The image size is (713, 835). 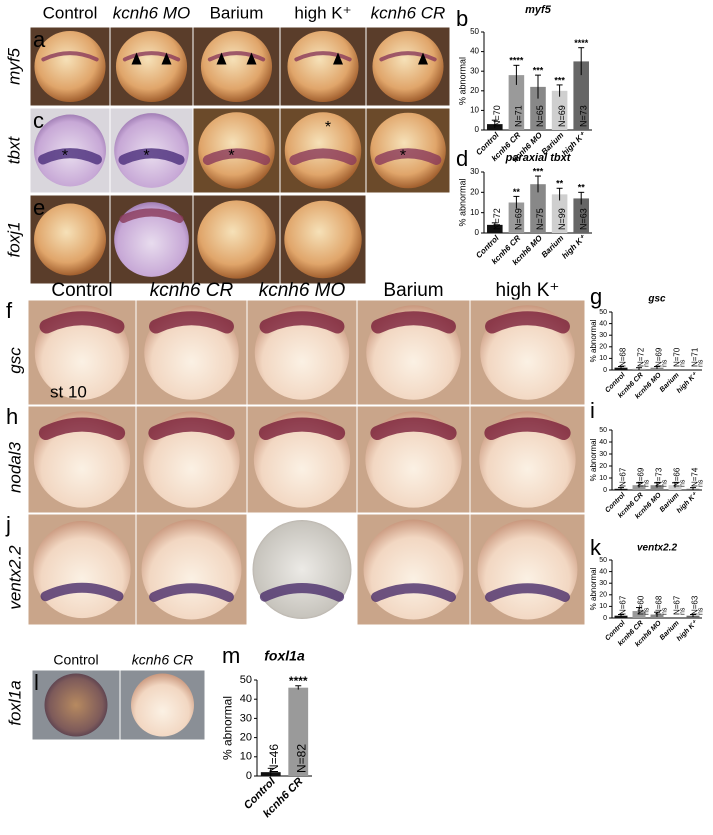 What do you see at coordinates (463, 202) in the screenshot?
I see `y-axis-label: % abnormal` at bounding box center [463, 202].